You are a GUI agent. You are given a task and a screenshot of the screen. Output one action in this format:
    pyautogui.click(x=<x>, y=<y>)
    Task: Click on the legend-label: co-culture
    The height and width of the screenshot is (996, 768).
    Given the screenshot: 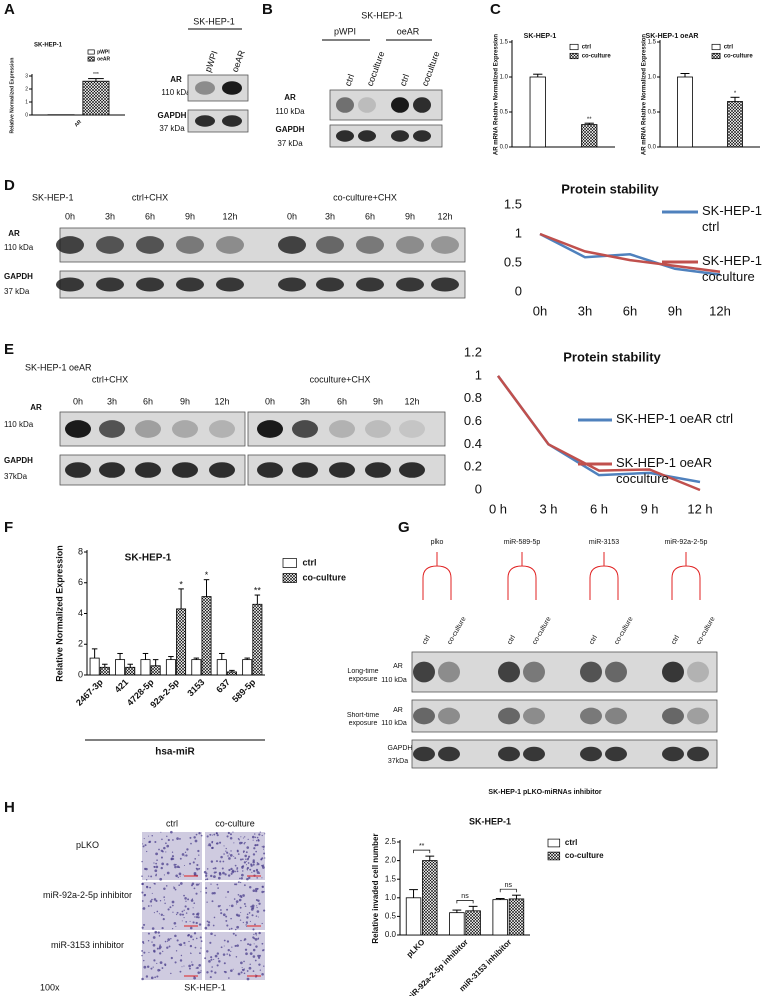 What is the action you would take?
    pyautogui.click(x=584, y=855)
    